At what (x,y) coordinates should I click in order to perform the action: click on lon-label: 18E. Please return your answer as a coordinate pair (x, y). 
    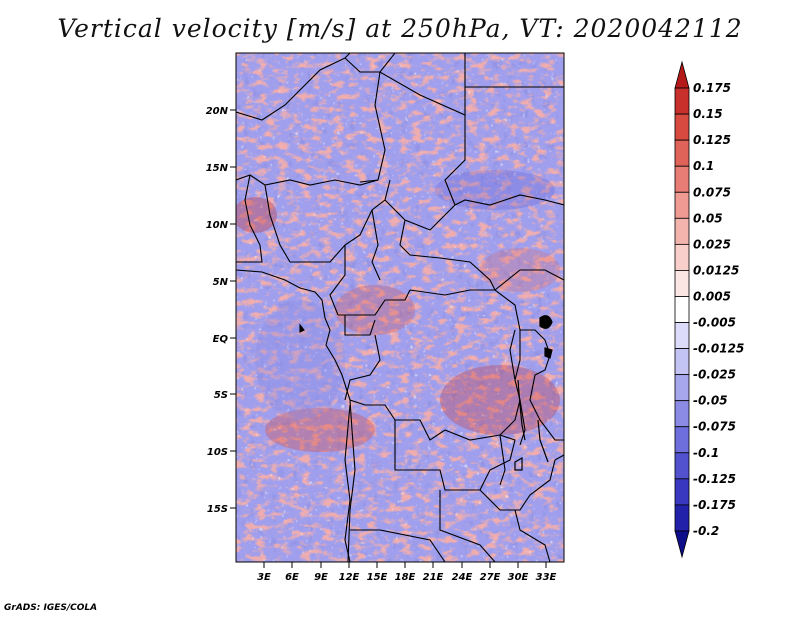
    Looking at the image, I should click on (405, 577).